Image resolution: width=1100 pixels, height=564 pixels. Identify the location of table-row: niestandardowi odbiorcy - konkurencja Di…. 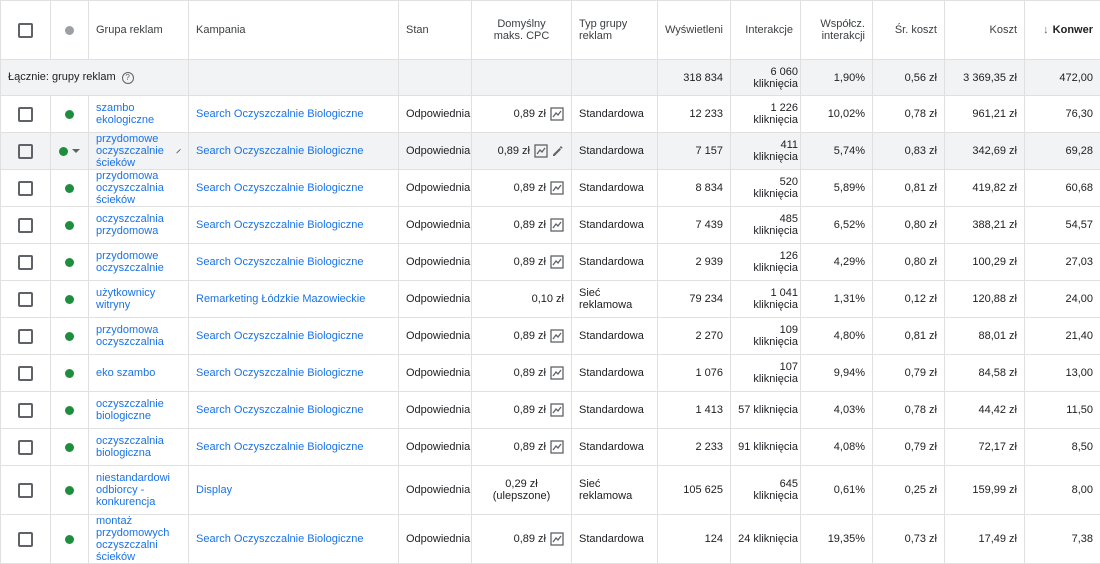
(550, 490).